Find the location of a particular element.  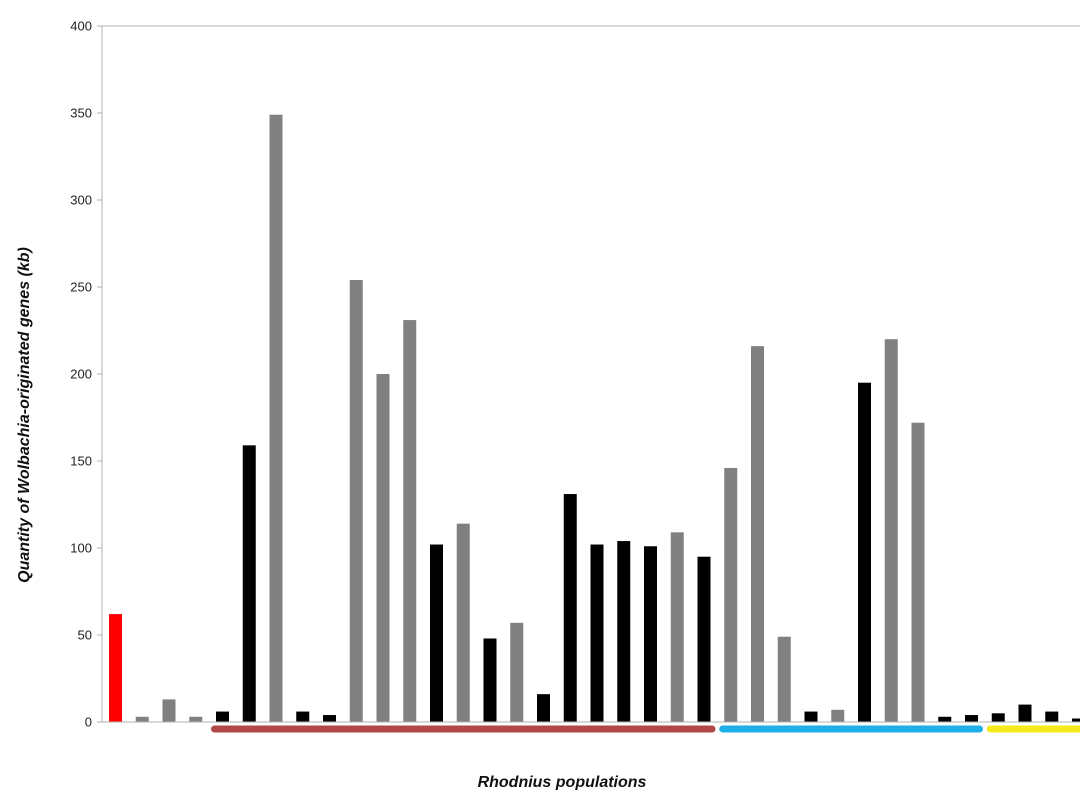

y-tick-label: 400 is located at coordinates (81, 26).